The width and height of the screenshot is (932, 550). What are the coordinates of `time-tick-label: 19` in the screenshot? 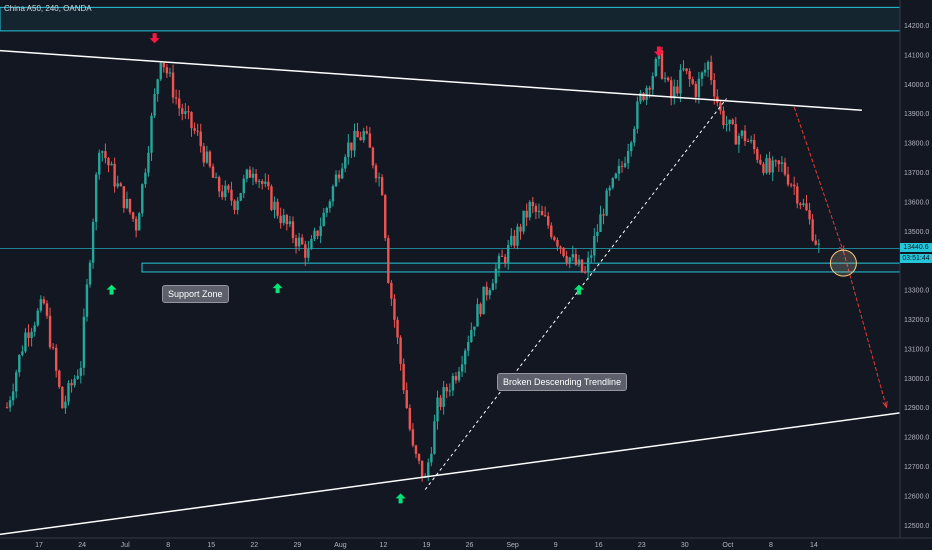 It's located at (427, 545).